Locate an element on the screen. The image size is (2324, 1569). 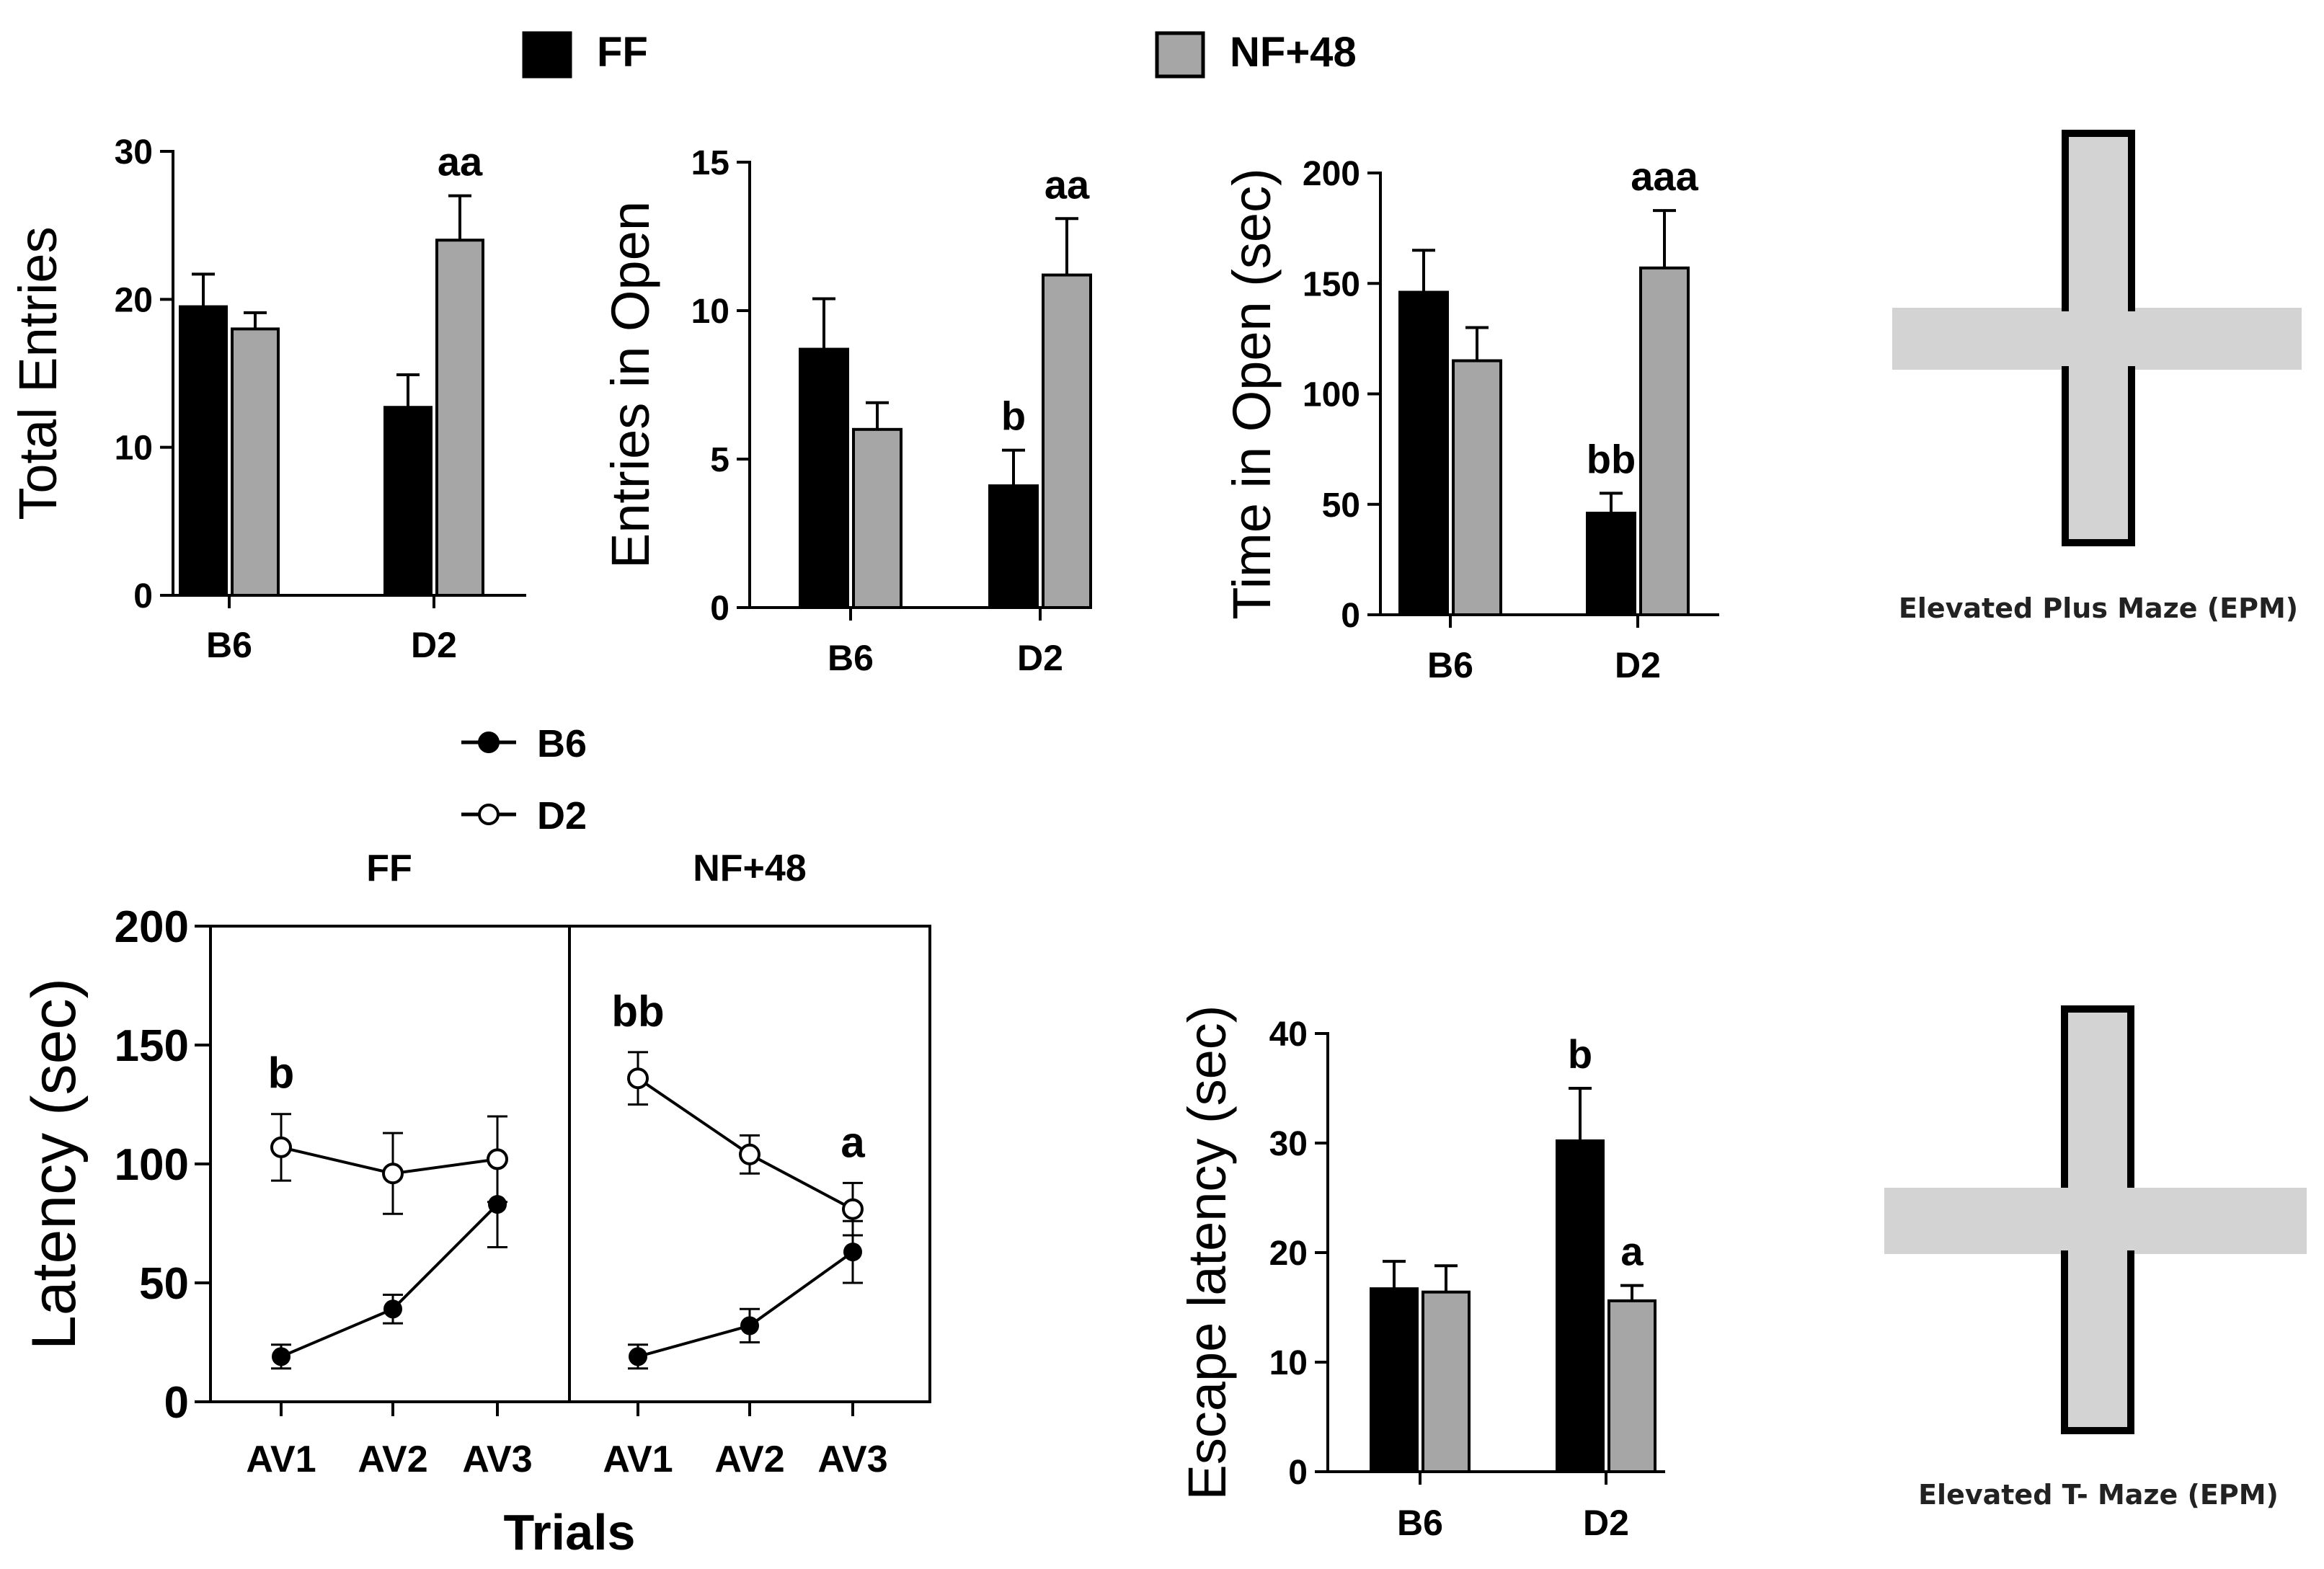
elevated-plus-maze-diagram is located at coordinates (2097, 338).